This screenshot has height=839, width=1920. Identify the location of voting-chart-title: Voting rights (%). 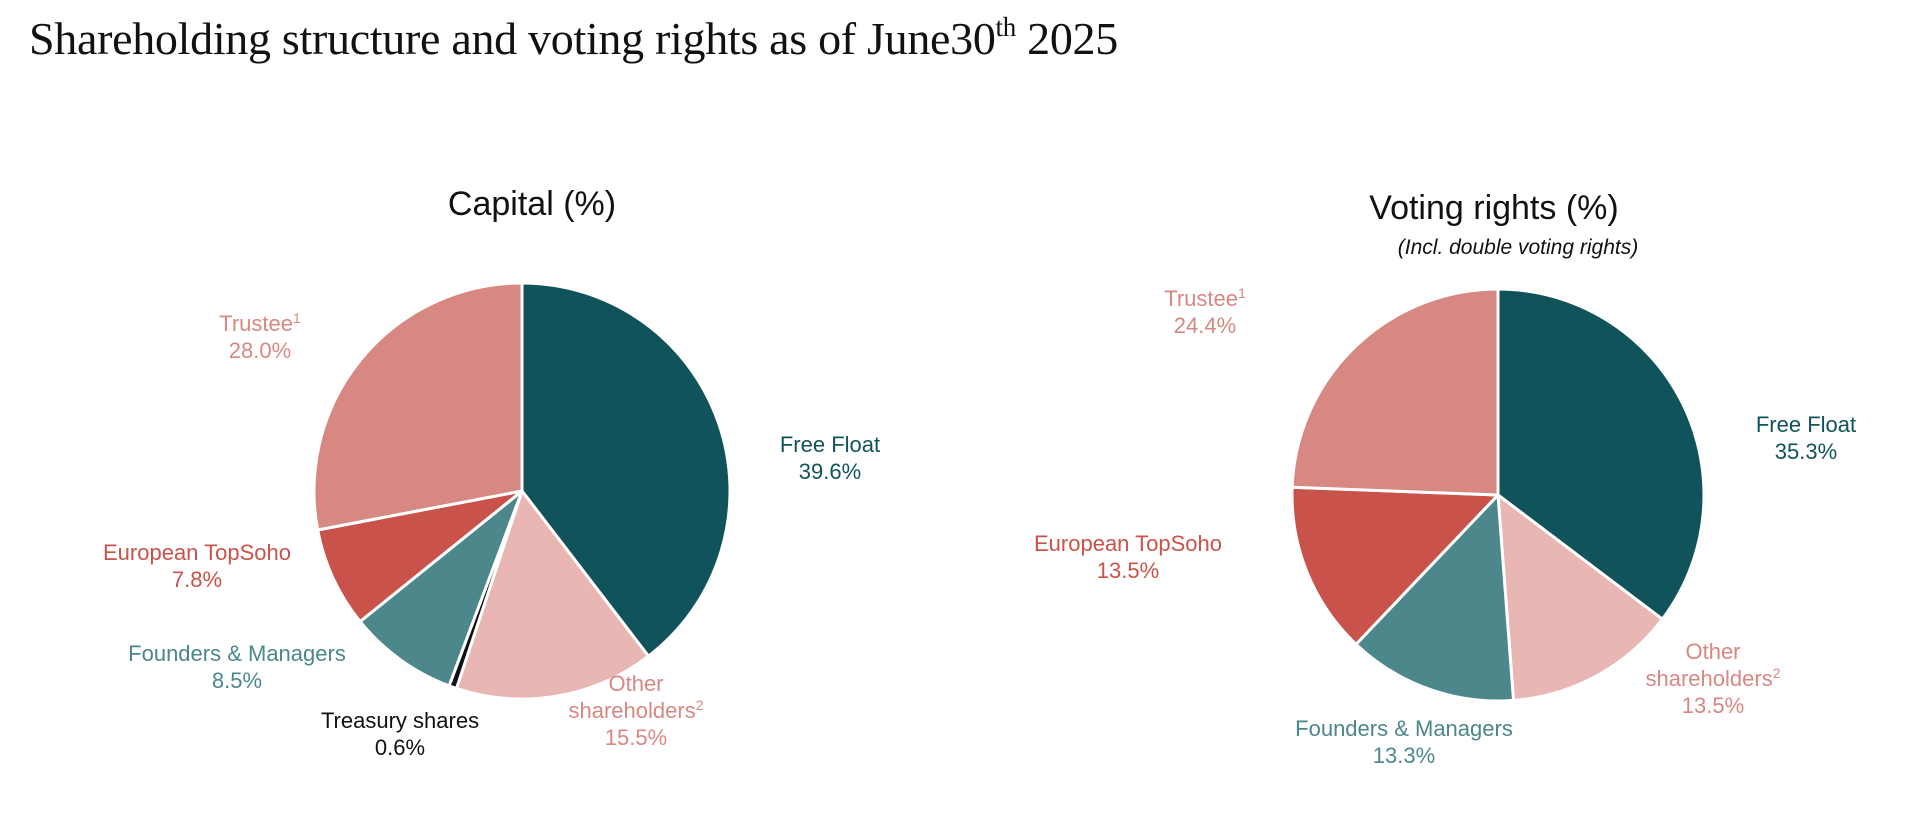
(1493, 208).